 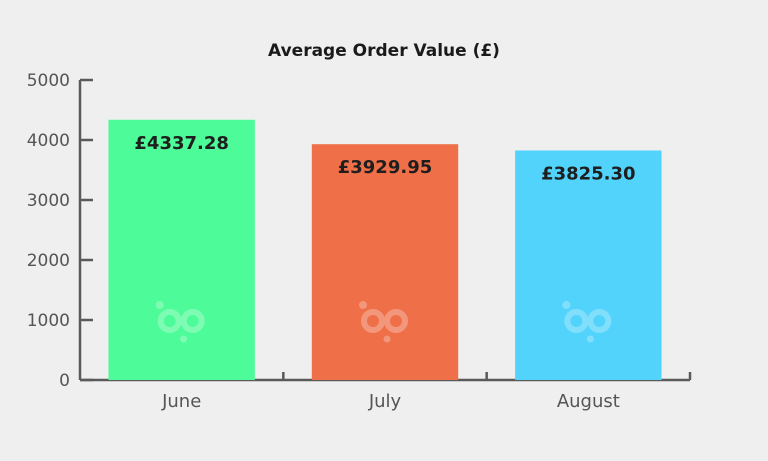 I want to click on y-tick-label: 4000, so click(x=48, y=141).